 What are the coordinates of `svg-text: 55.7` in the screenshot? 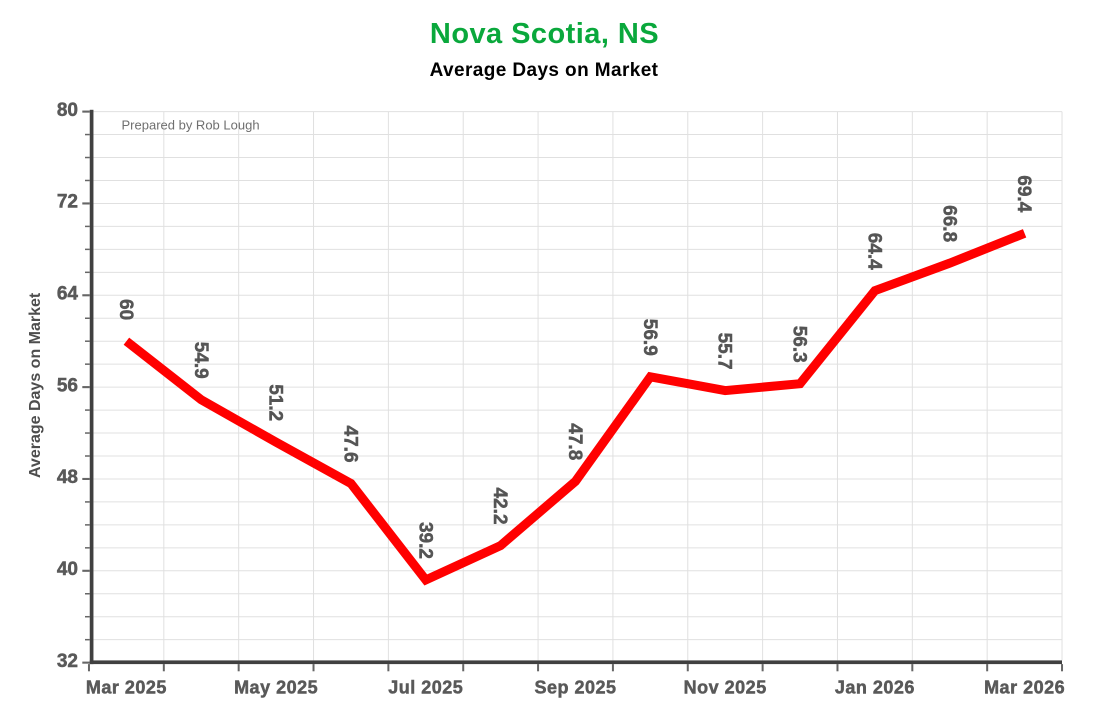 It's located at (724, 351).